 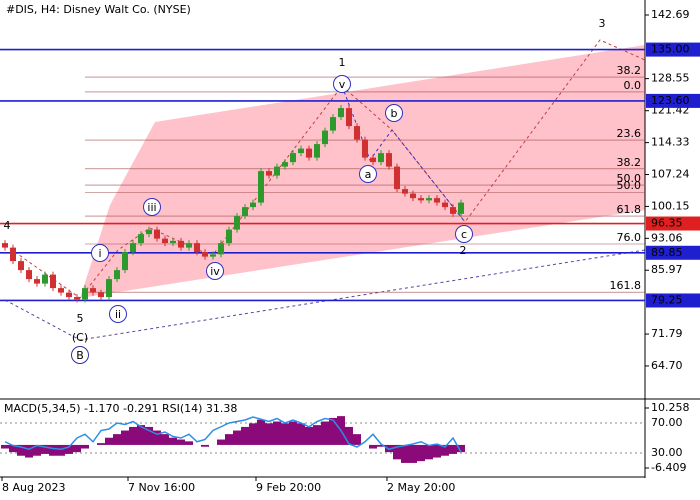 What do you see at coordinates (667, 299) in the screenshot?
I see `level-label: 79.25` at bounding box center [667, 299].